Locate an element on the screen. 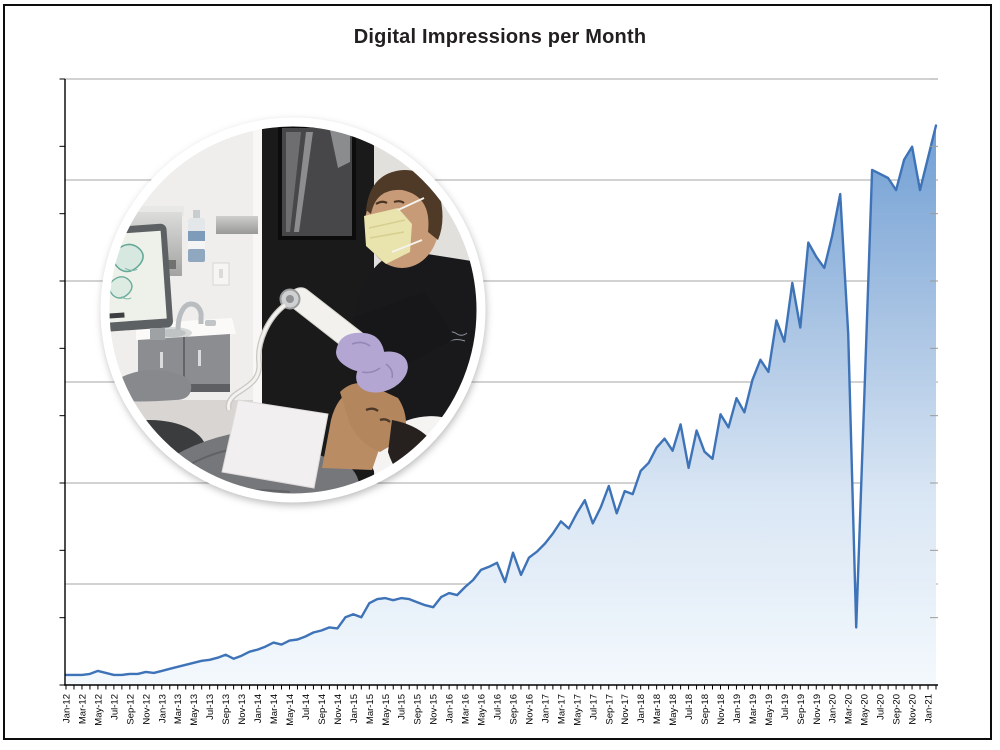 The width and height of the screenshot is (1000, 750). x-axis-label: Jul-18 is located at coordinates (689, 707).